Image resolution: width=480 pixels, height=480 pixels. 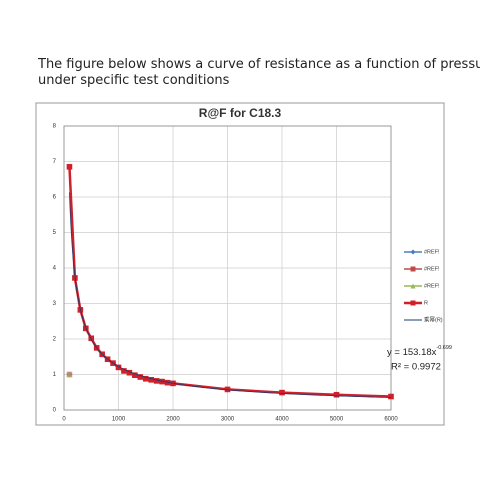 I want to click on y-tick-label: 7, so click(x=55, y=162).